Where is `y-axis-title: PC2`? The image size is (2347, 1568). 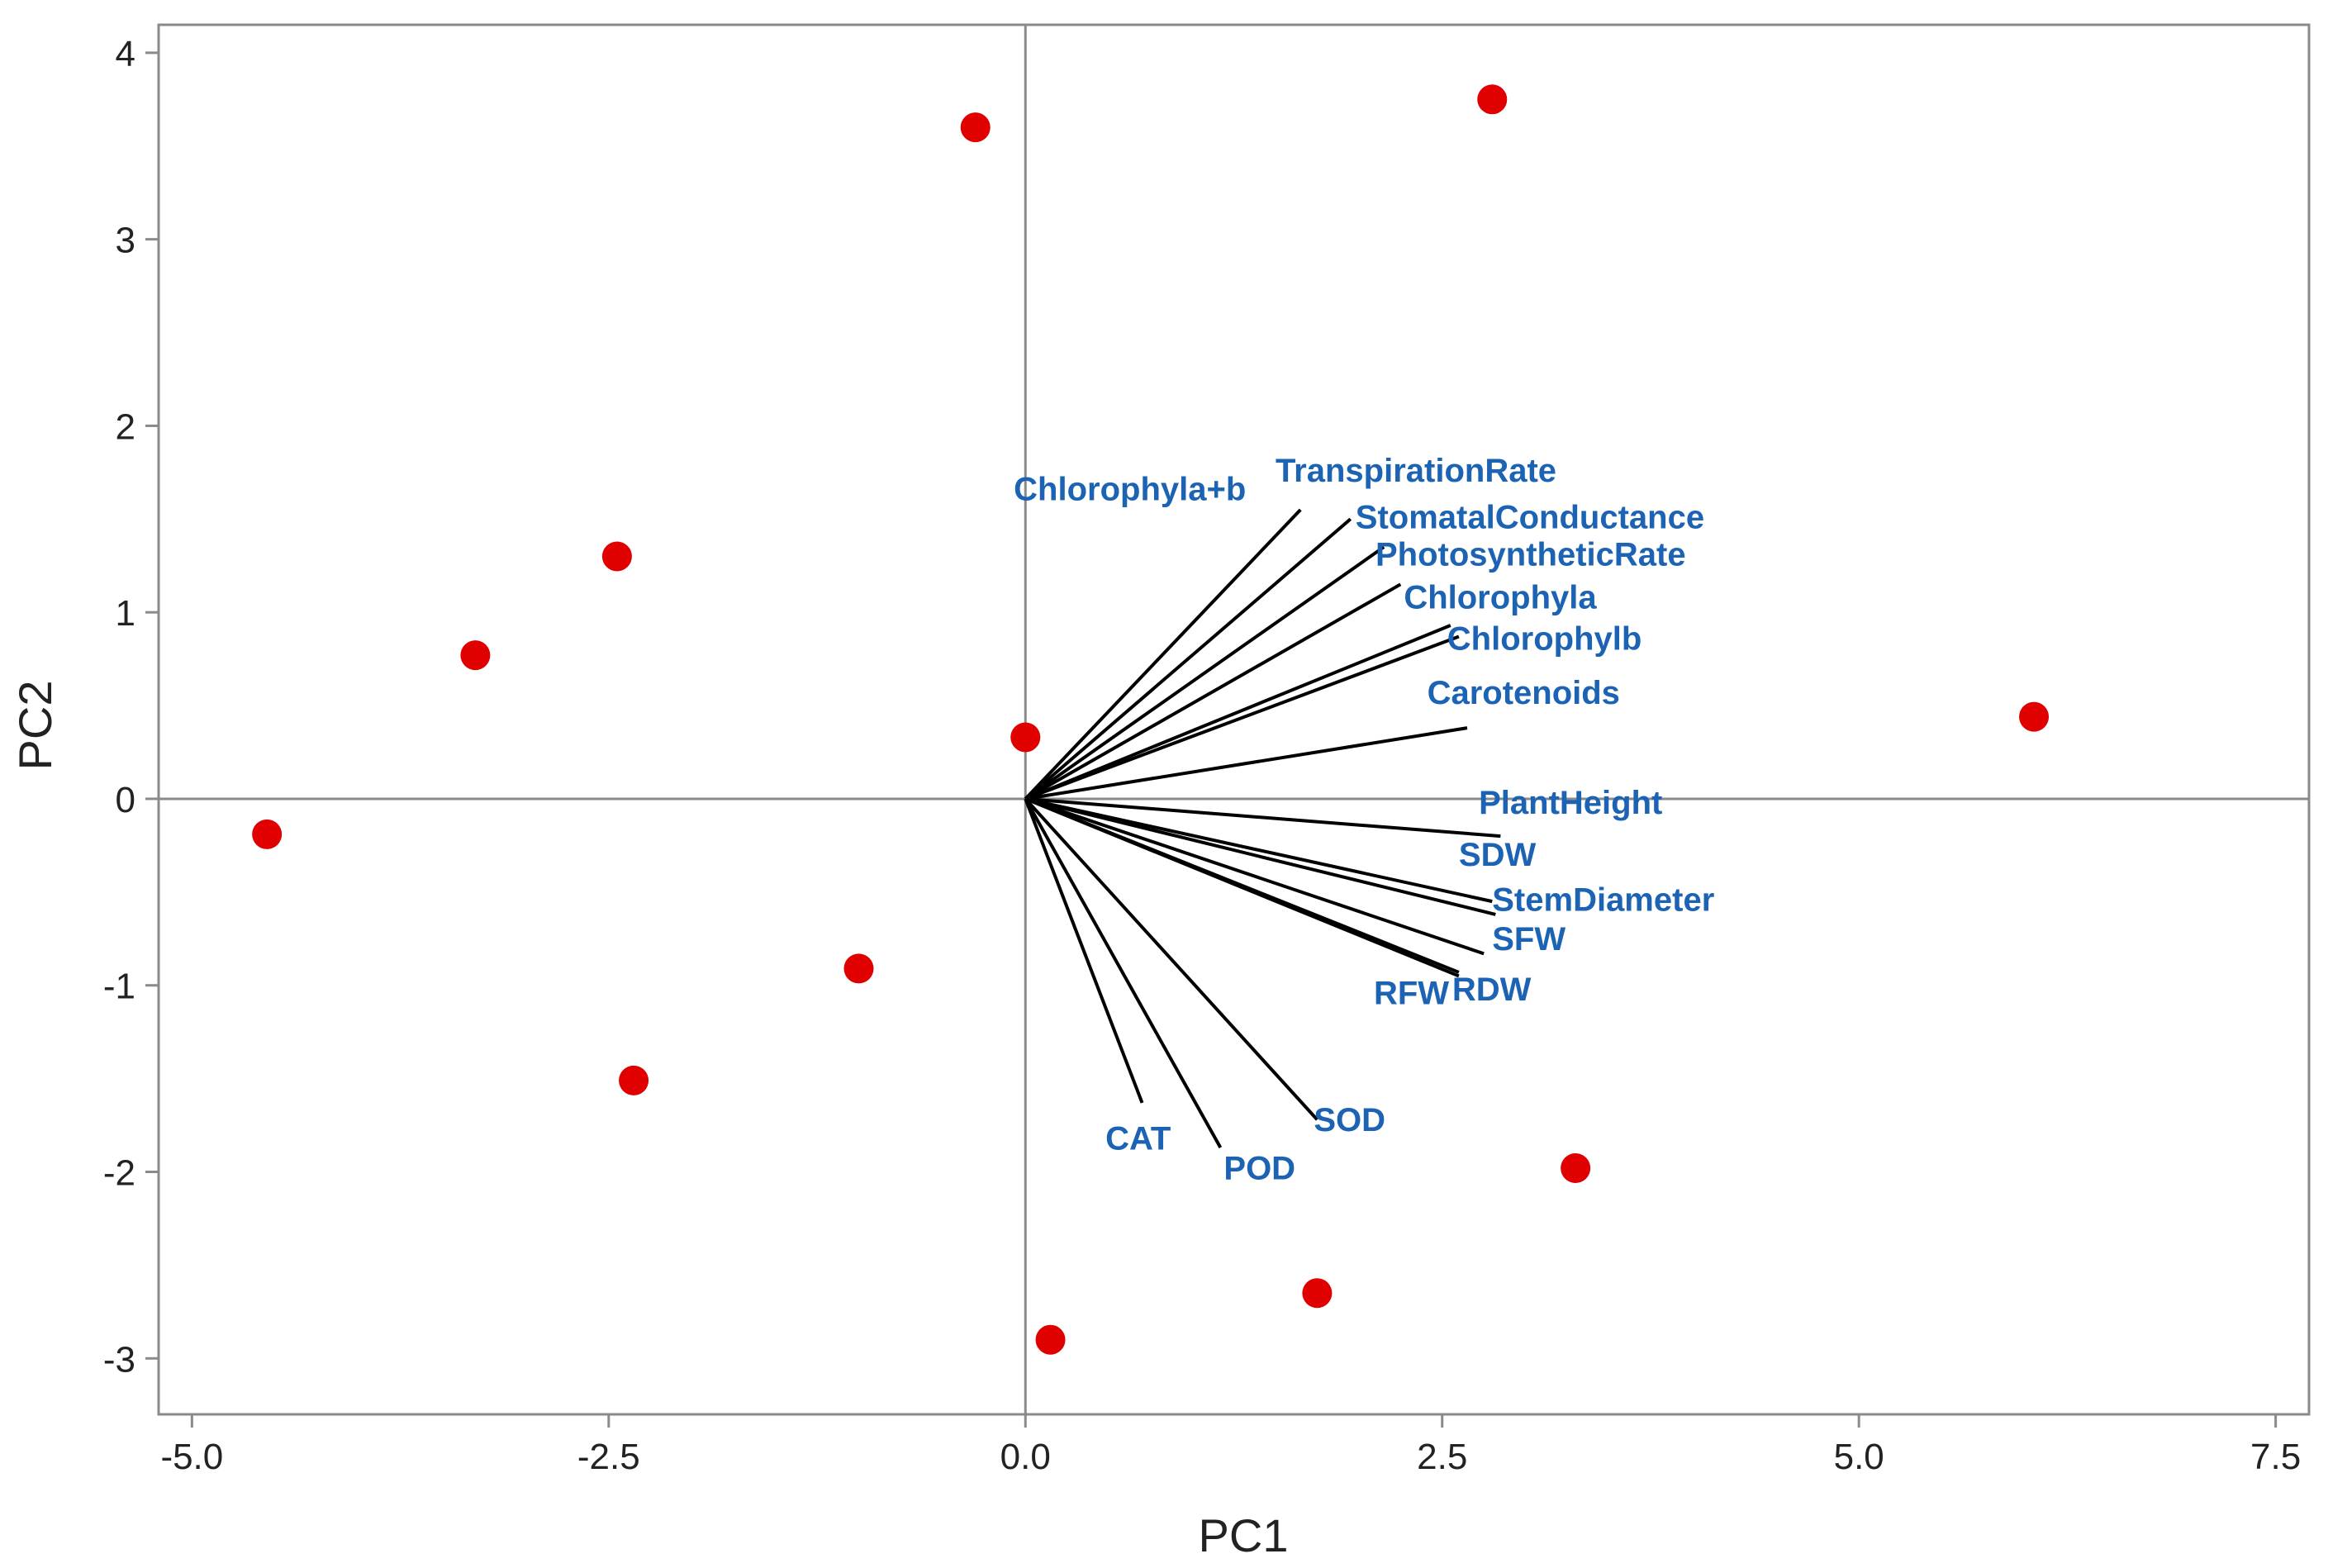 y-axis-title: PC2 is located at coordinates (35, 726).